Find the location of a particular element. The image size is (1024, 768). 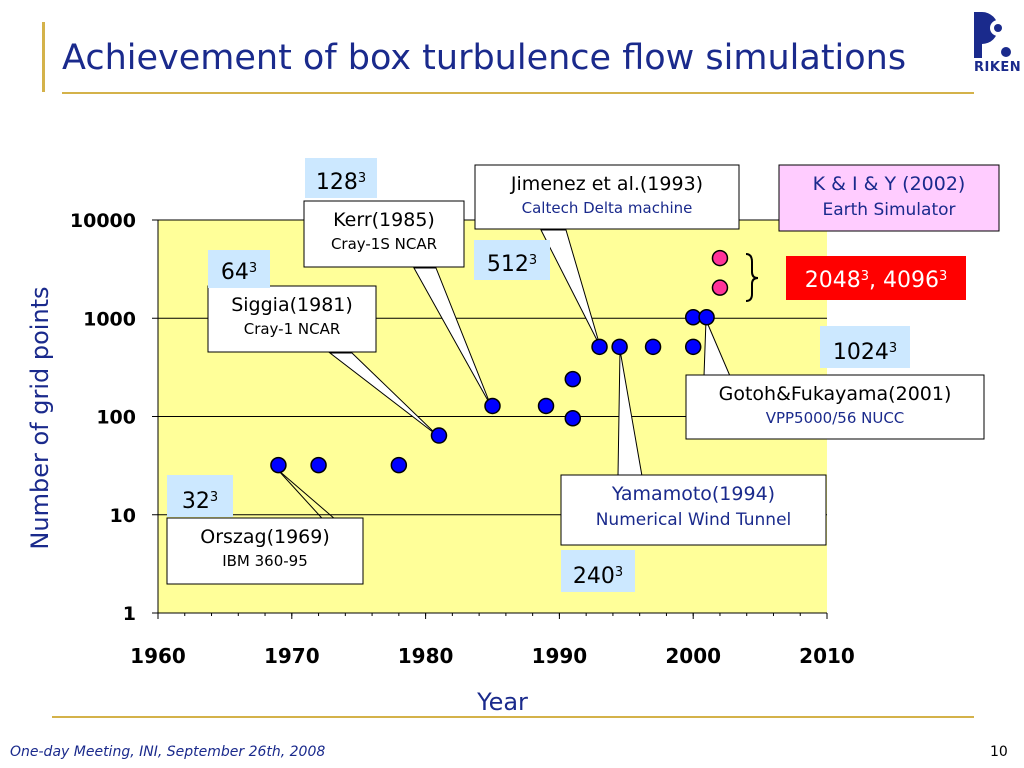

riken-logo is located at coordinates (992, 35).